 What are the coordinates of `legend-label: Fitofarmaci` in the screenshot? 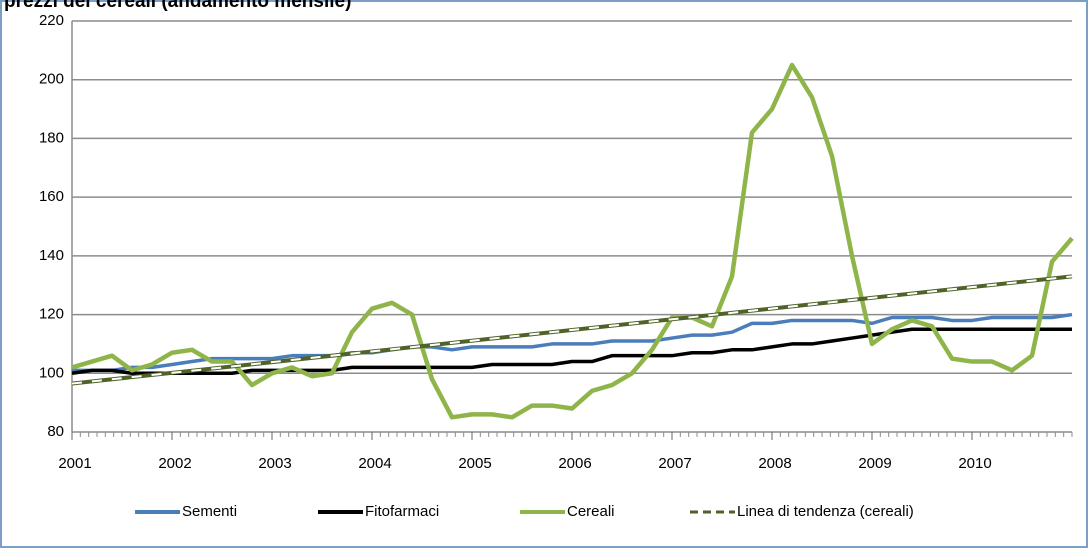 It's located at (402, 511).